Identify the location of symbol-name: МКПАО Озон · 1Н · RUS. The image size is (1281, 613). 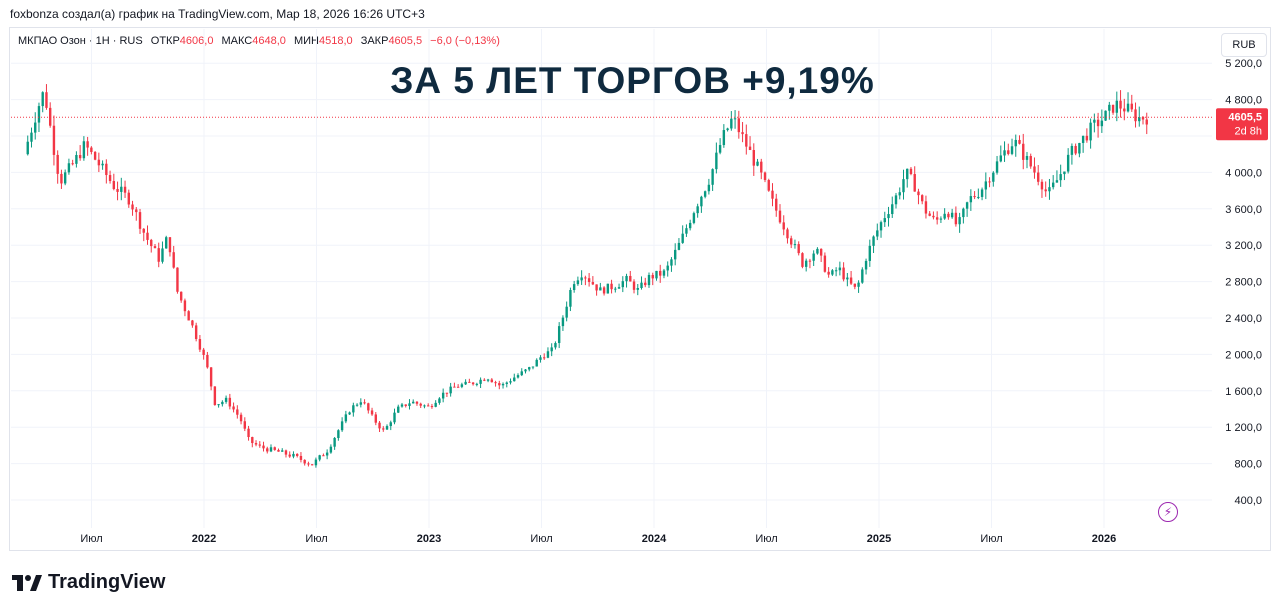
(80, 41).